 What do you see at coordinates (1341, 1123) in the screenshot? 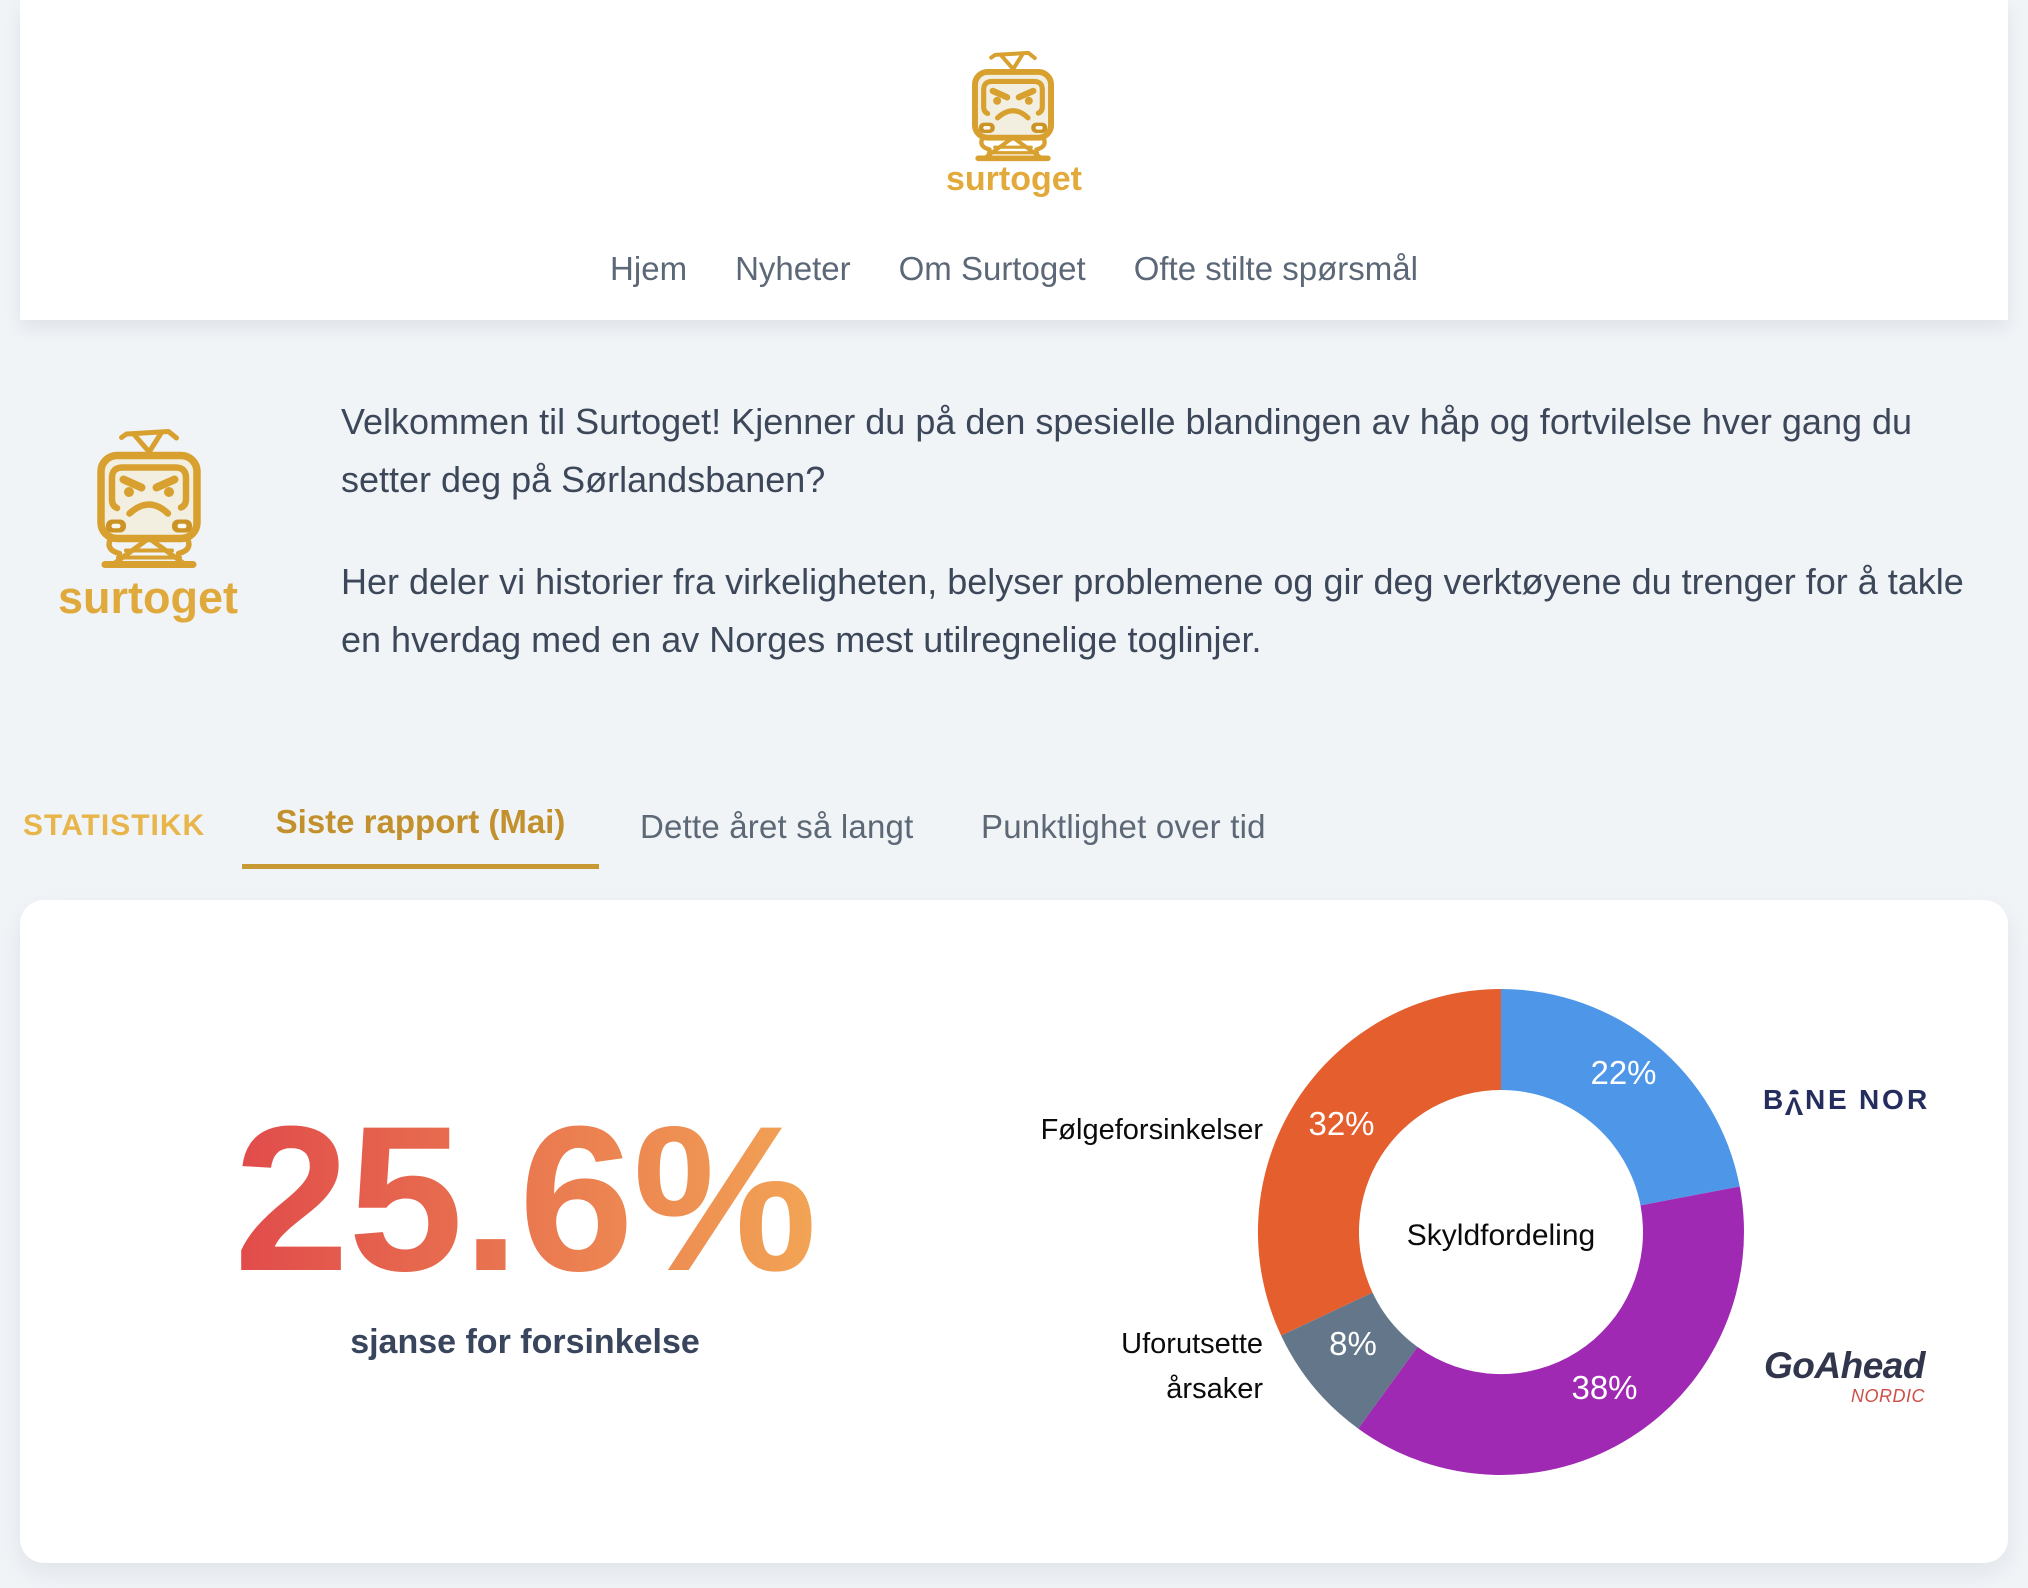
I see `svg-text: 32%` at bounding box center [1341, 1123].